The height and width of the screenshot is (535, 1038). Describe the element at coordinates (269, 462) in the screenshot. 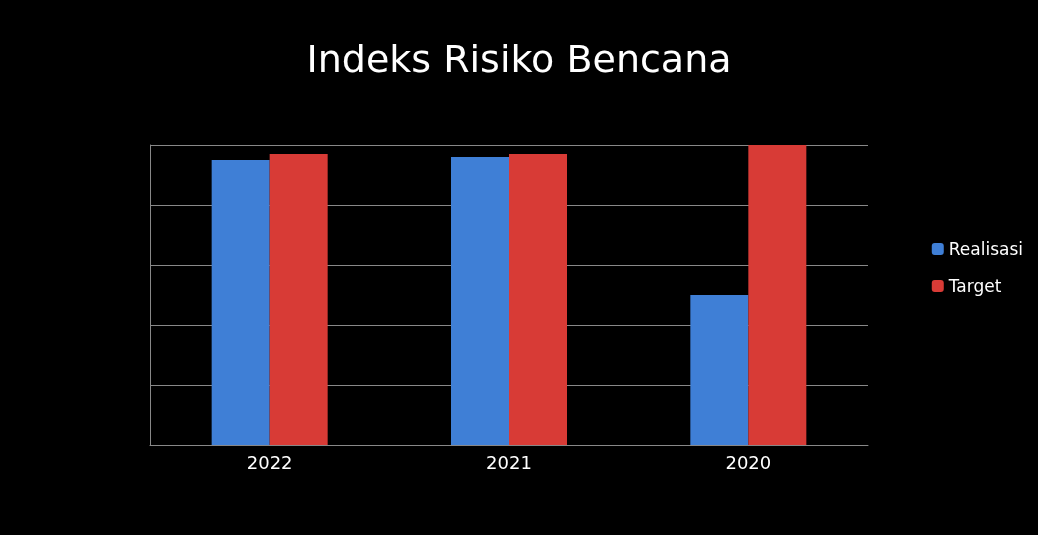

I see `x-tick-label: 2022` at that location.